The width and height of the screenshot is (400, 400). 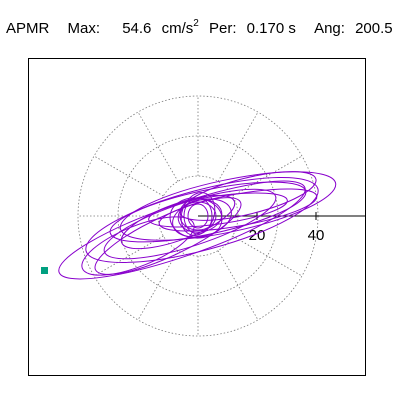 I want to click on station-code: APMR, so click(x=28, y=28).